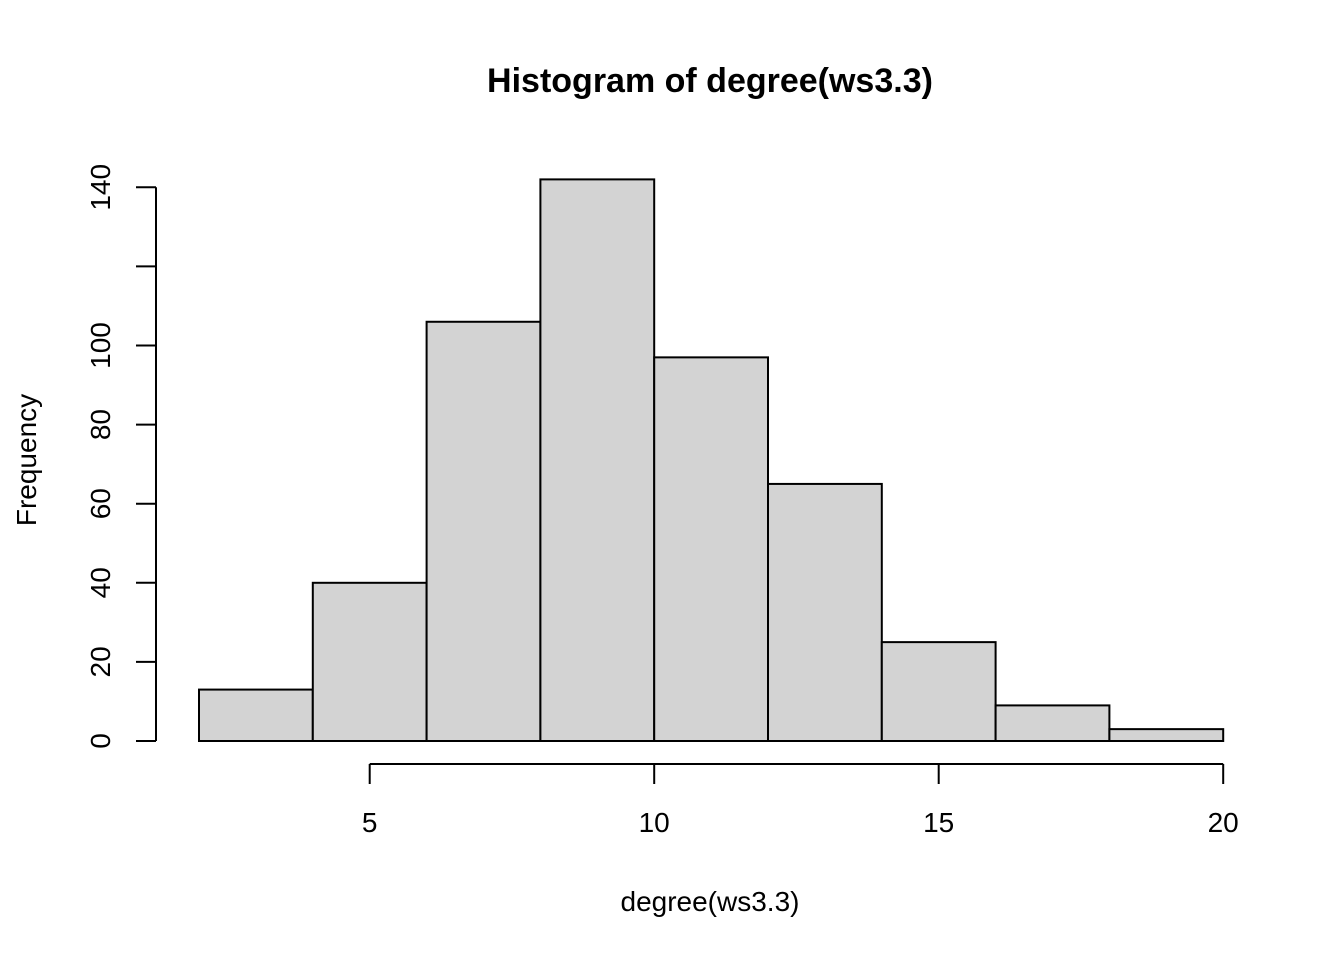  Describe the element at coordinates (100, 345) in the screenshot. I see `y-tick-label: 100` at that location.